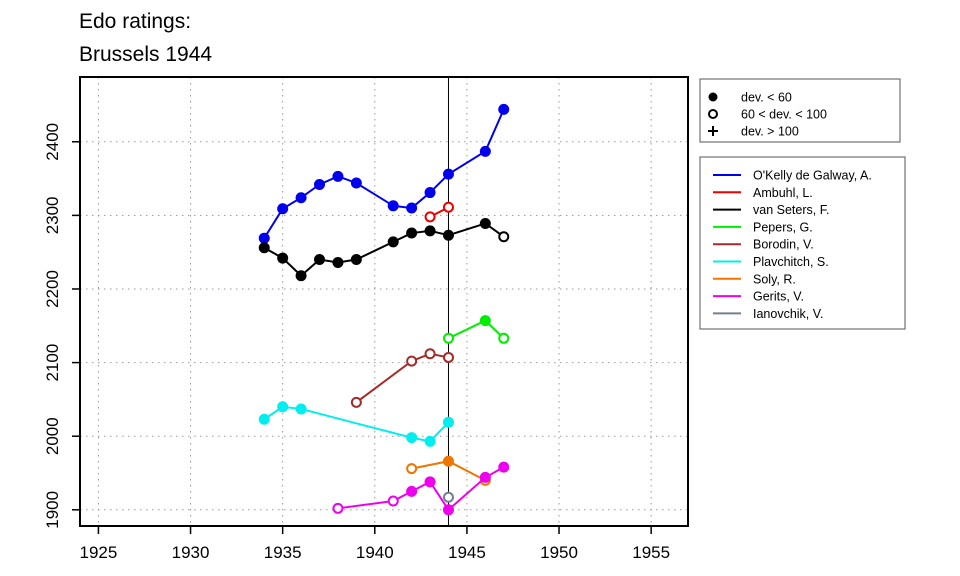 The height and width of the screenshot is (576, 960). I want to click on x-axis: 1925 1930 1935 1940 1945 1950 1955, so click(375, 544).